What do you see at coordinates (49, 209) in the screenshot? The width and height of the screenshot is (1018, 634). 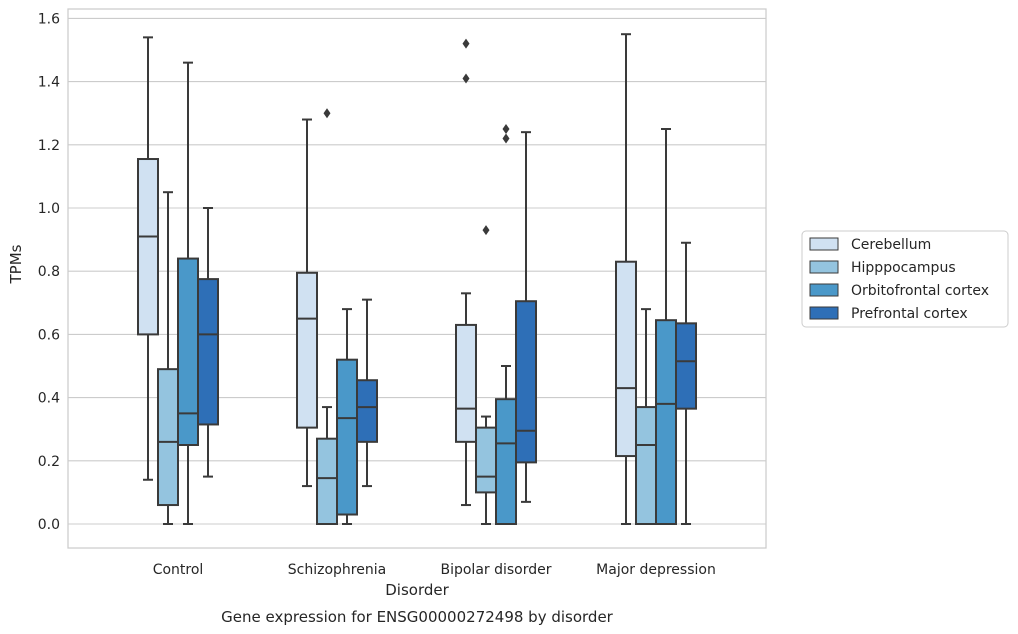 I see `y-tick-label: 1.0` at bounding box center [49, 209].